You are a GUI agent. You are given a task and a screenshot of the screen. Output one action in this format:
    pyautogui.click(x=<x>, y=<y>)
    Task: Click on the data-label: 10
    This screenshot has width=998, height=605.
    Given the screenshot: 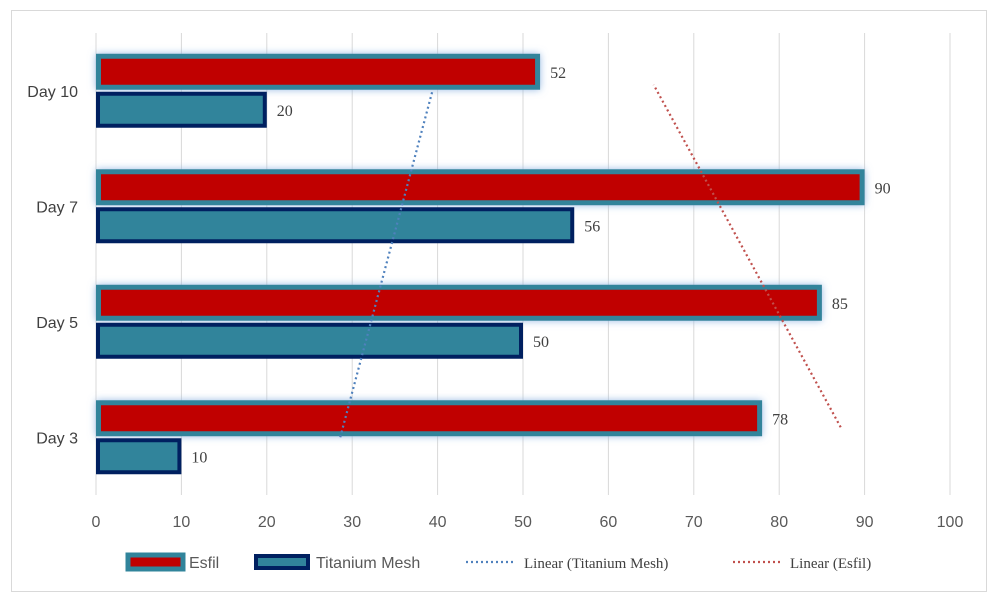 What is the action you would take?
    pyautogui.click(x=199, y=457)
    